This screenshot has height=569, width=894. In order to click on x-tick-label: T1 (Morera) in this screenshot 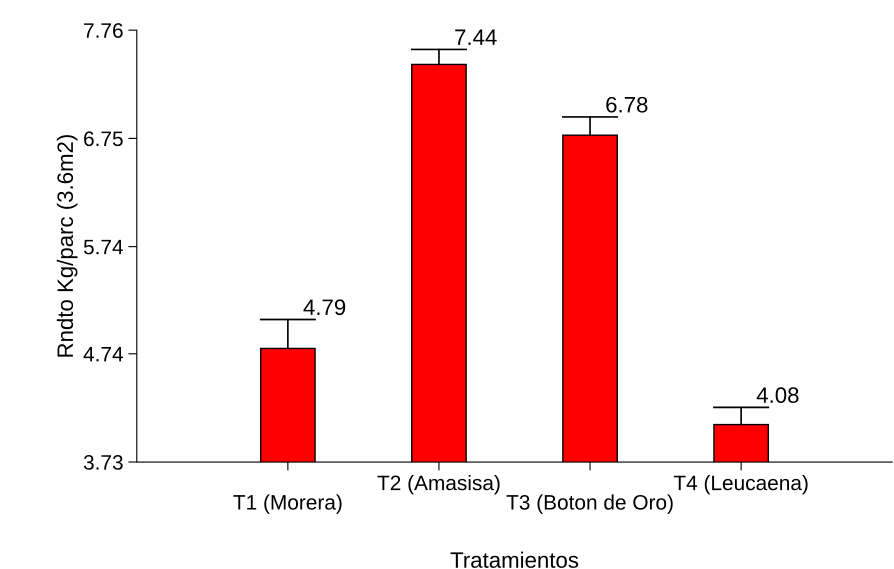, I will do `click(287, 504)`.